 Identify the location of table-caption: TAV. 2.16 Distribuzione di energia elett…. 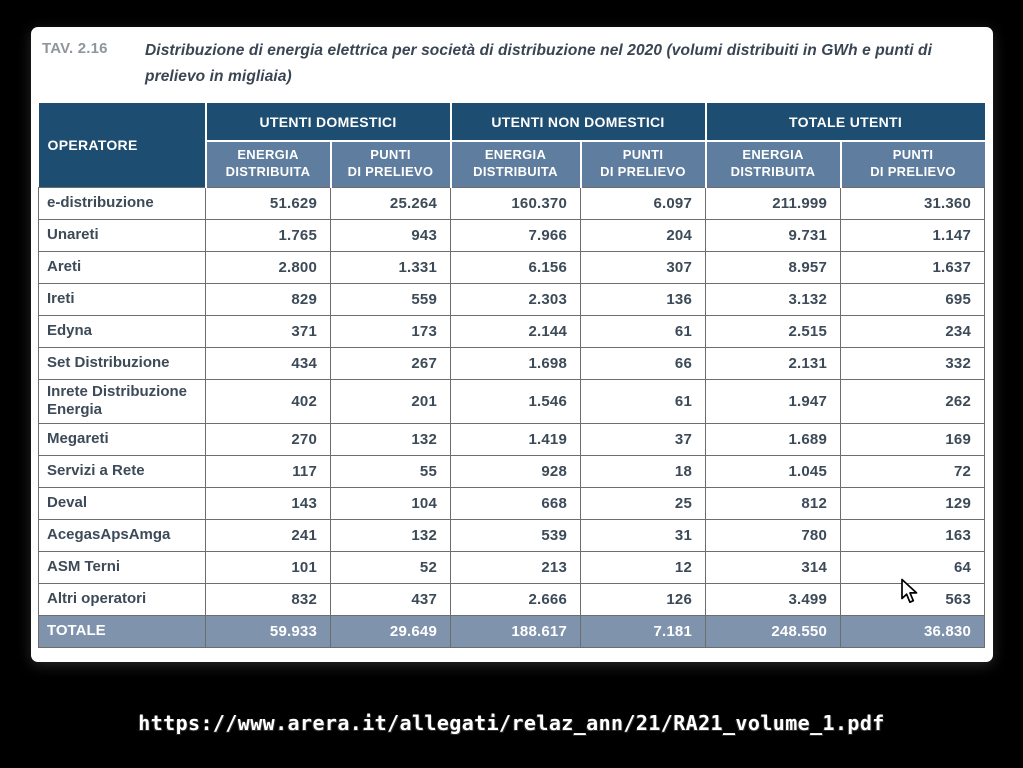
(511, 63).